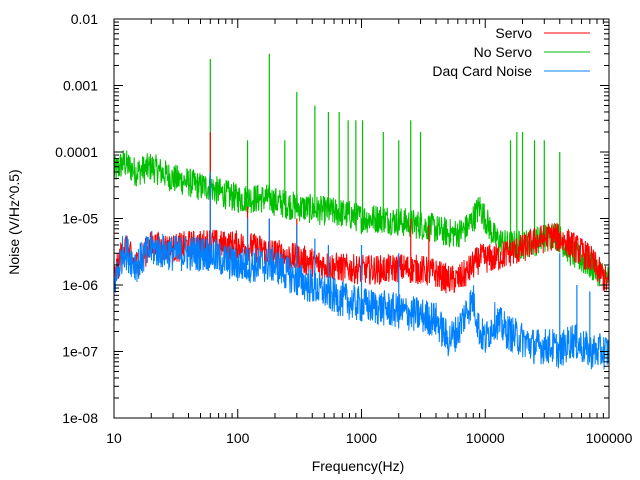 The height and width of the screenshot is (480, 640). Describe the element at coordinates (84, 19) in the screenshot. I see `y-tick-label: 0.01` at that location.